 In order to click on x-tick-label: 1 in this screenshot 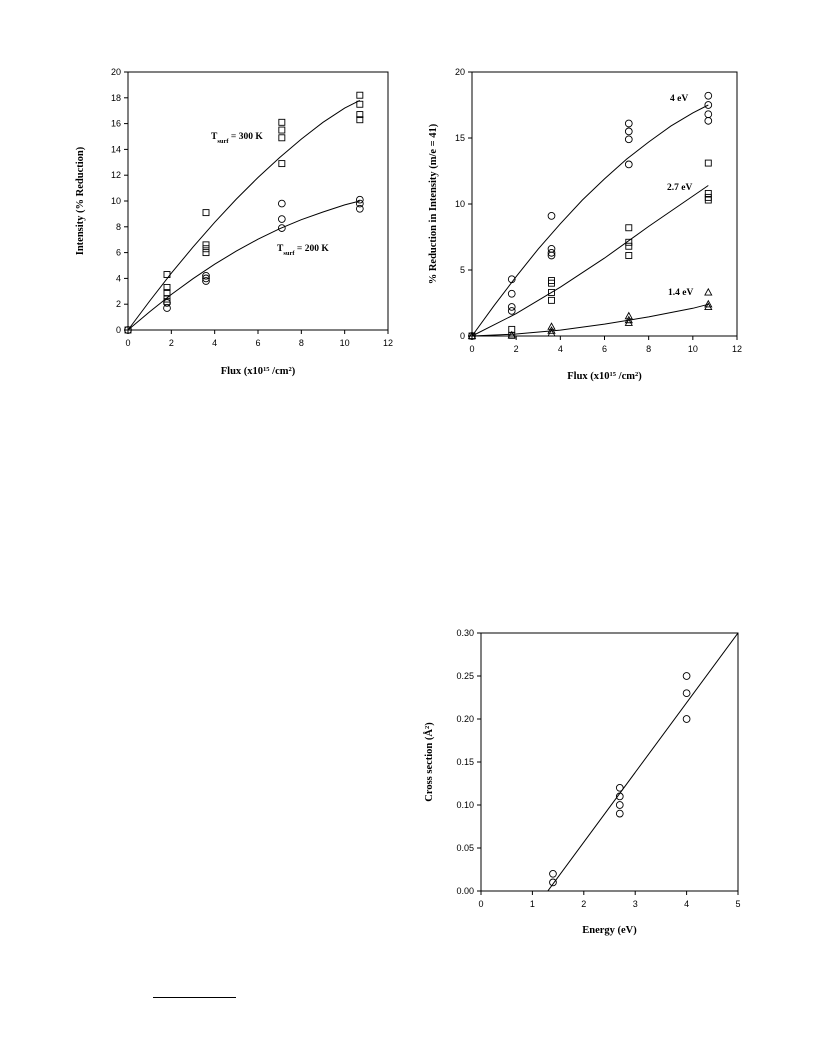, I will do `click(532, 904)`.